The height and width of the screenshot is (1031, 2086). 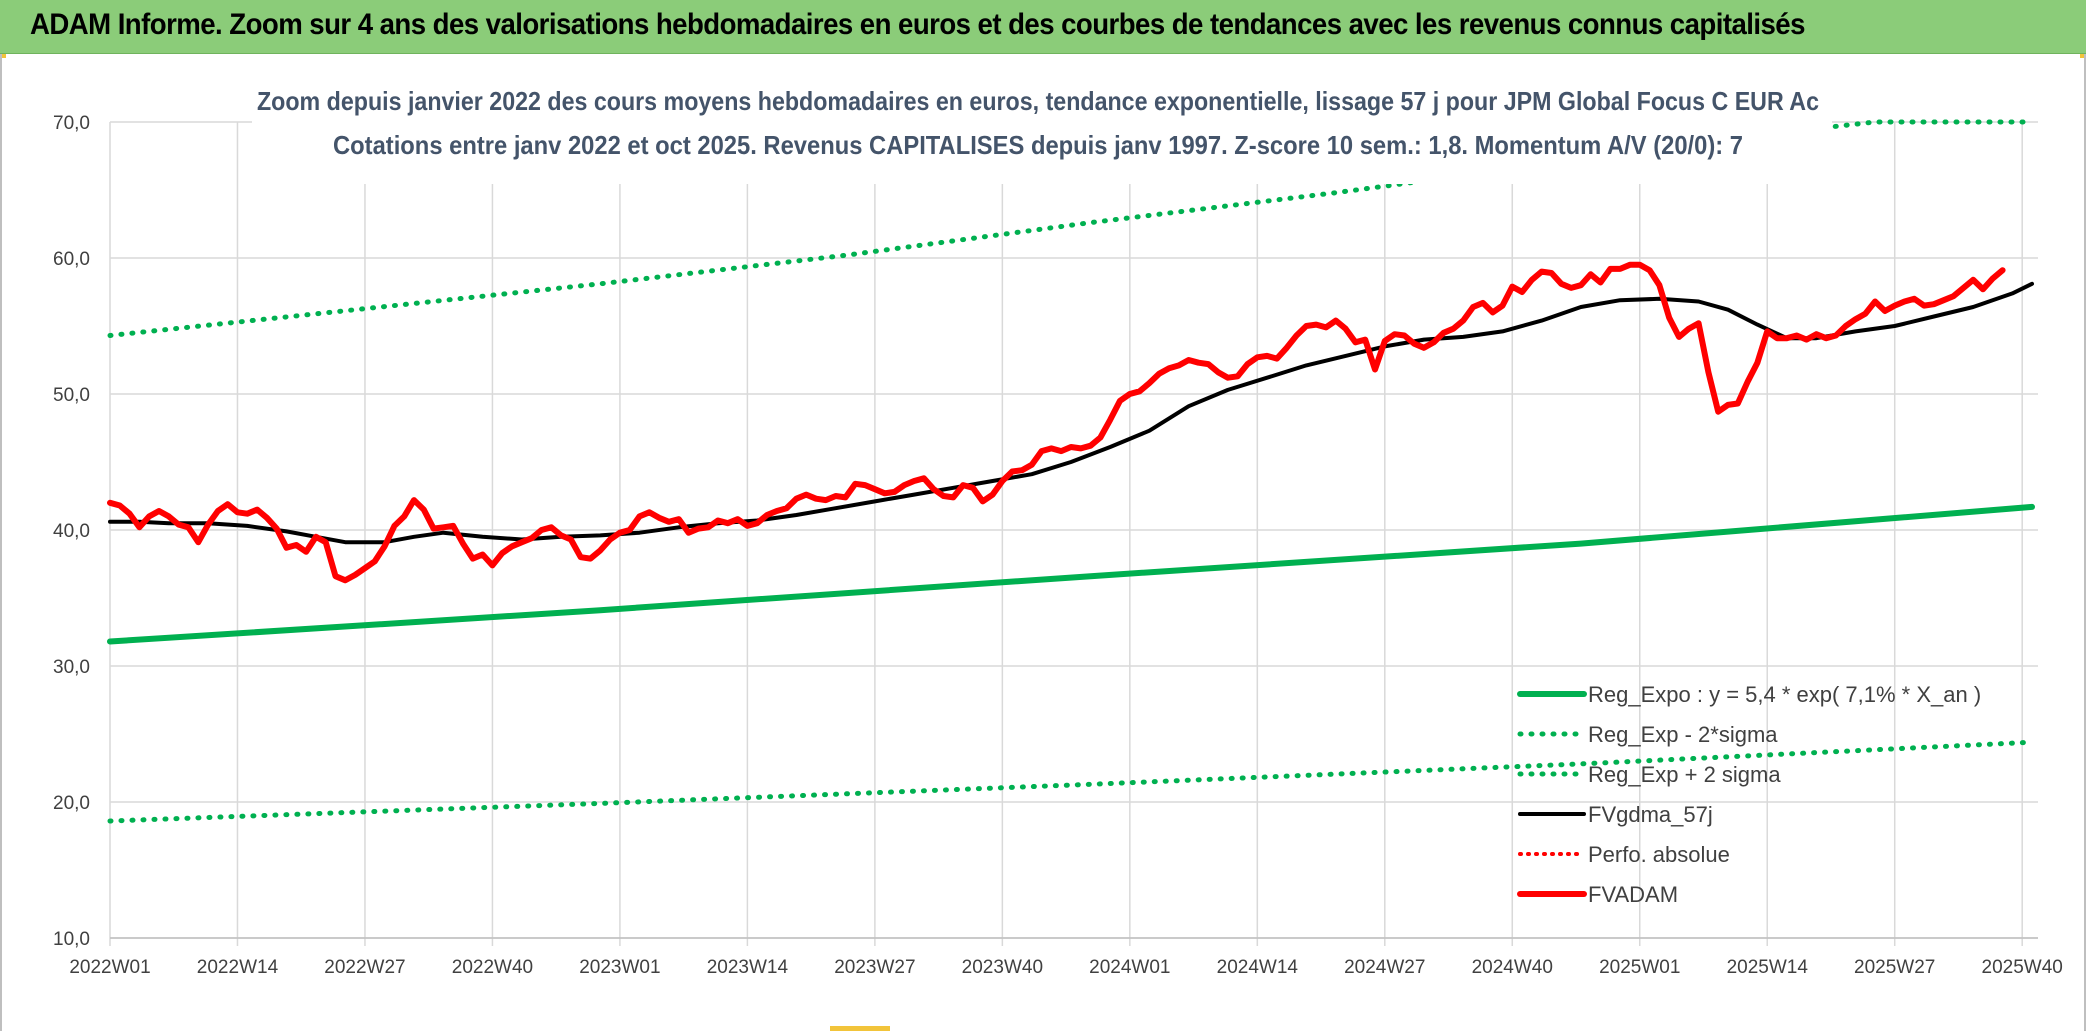 What do you see at coordinates (2022, 967) in the screenshot?
I see `x-tick-label: 2025W40` at bounding box center [2022, 967].